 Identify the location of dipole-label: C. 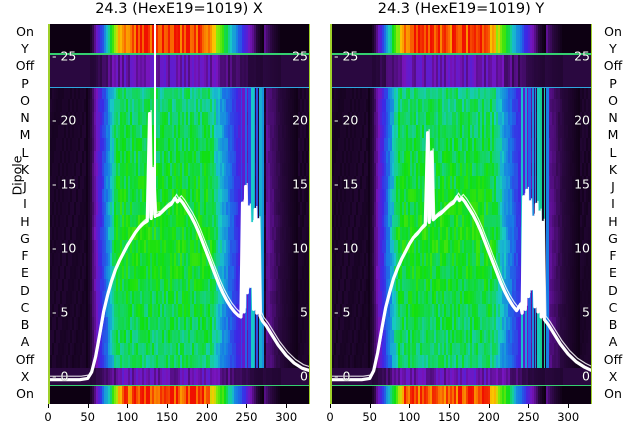
(25, 307).